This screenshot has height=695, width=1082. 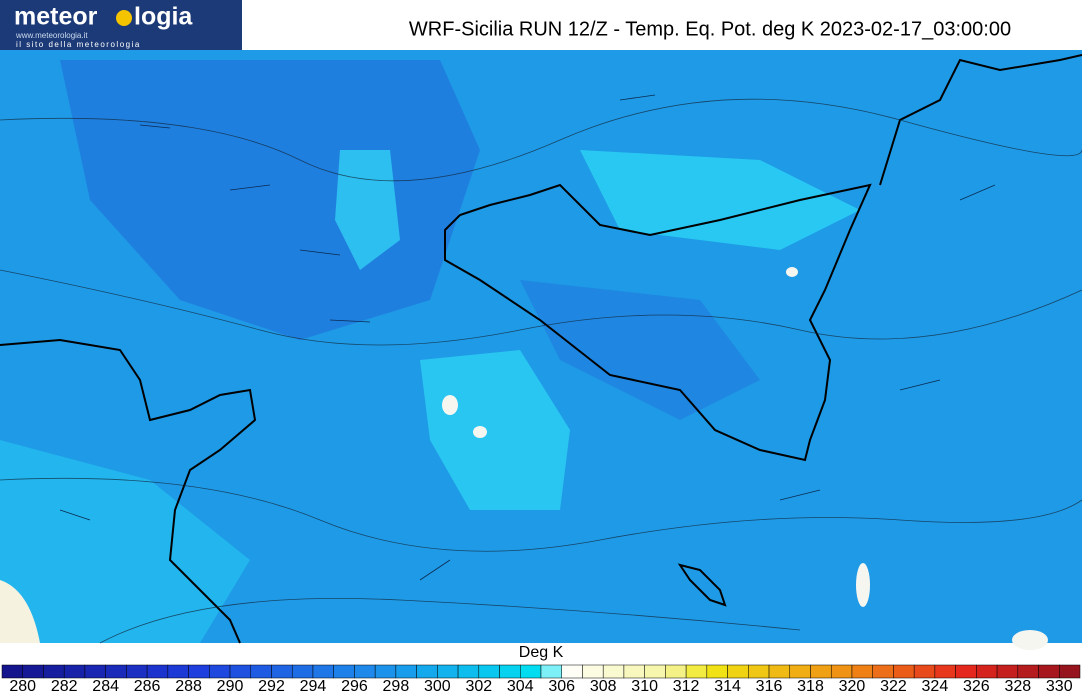 What do you see at coordinates (124, 18) in the screenshot?
I see `logo-sun` at bounding box center [124, 18].